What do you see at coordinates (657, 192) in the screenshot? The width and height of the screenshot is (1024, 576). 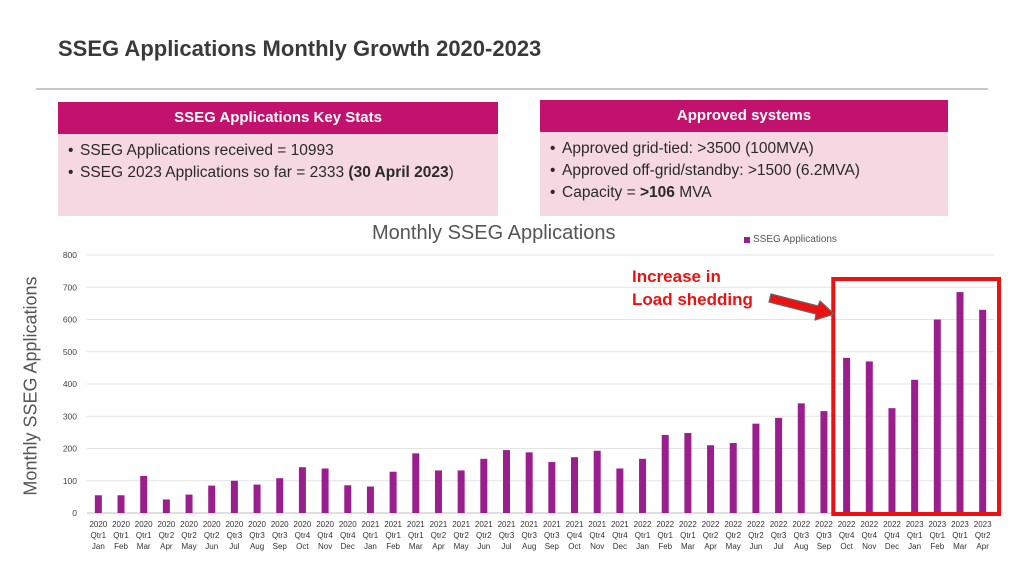 I see `capacity-value: >106` at bounding box center [657, 192].